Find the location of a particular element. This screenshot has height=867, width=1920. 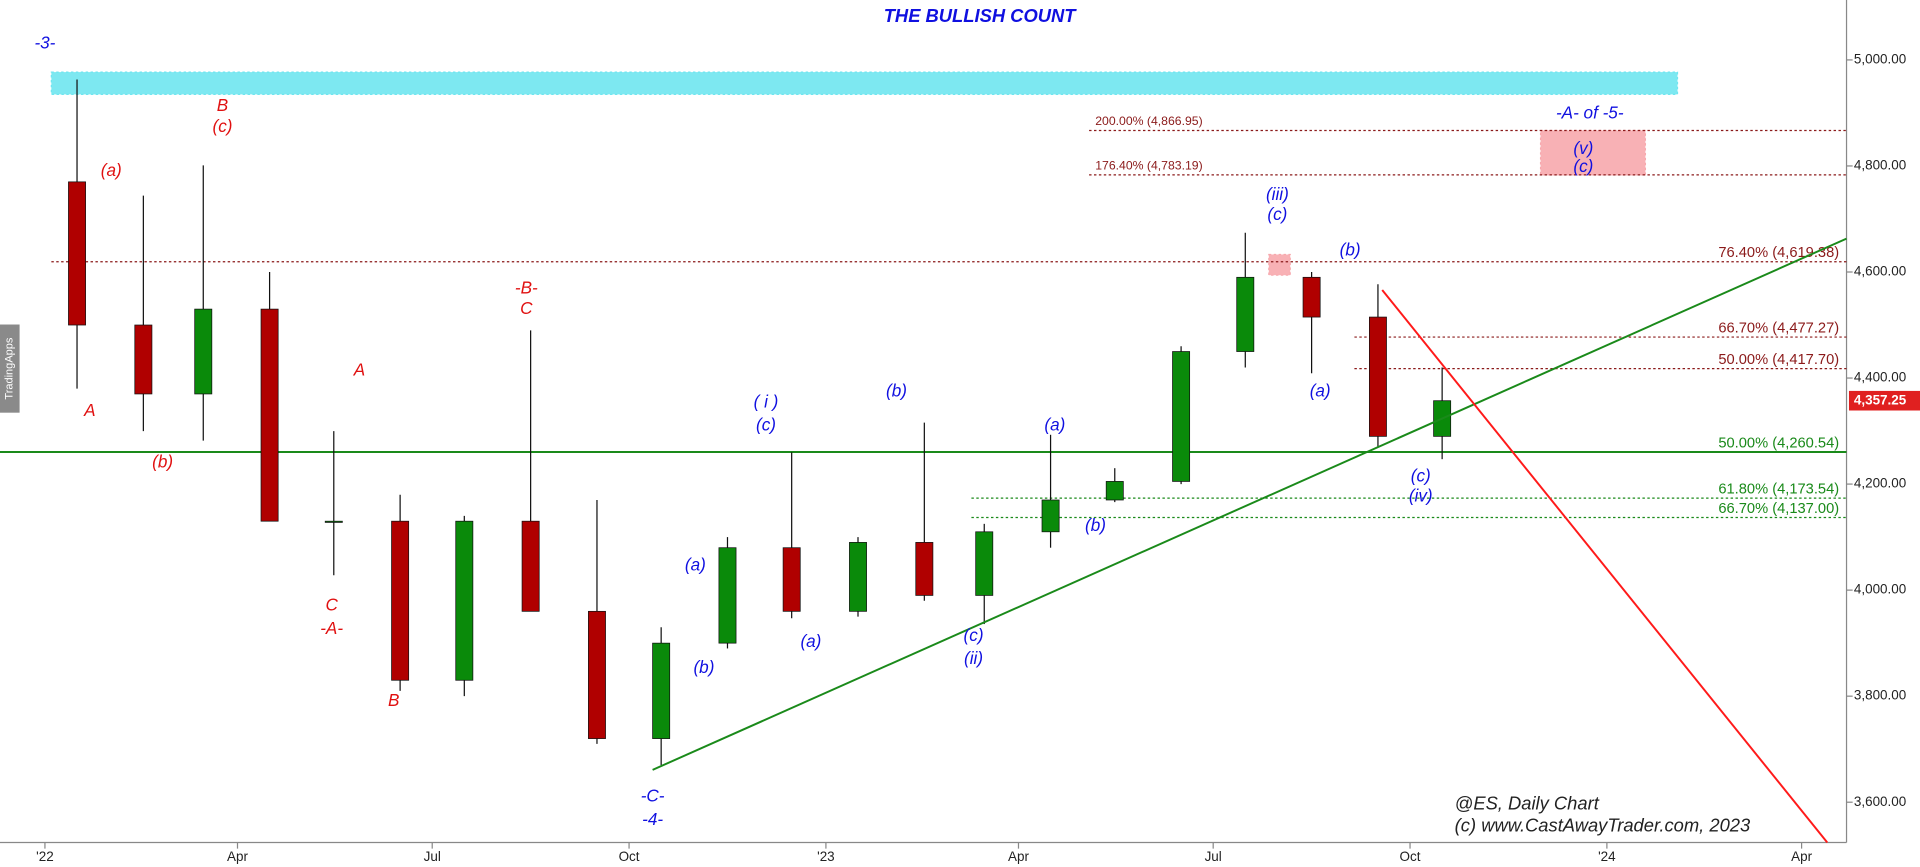

wave-label: -A- of -5- is located at coordinates (1590, 113).